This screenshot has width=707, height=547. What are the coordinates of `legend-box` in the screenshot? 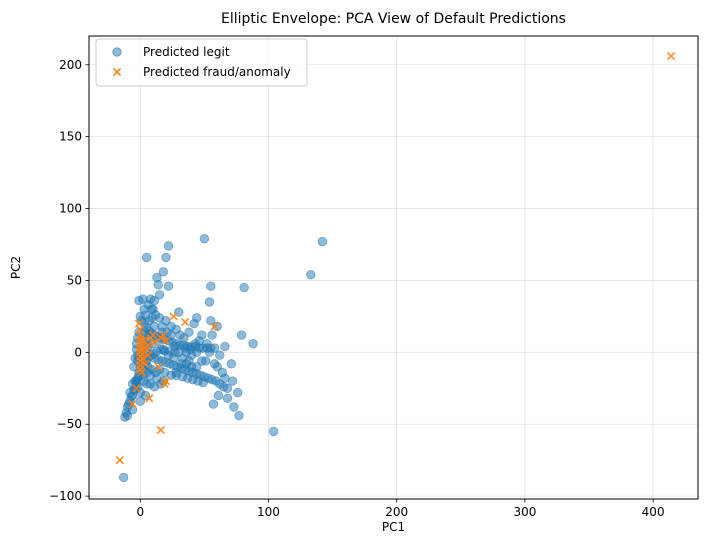 It's located at (201, 62).